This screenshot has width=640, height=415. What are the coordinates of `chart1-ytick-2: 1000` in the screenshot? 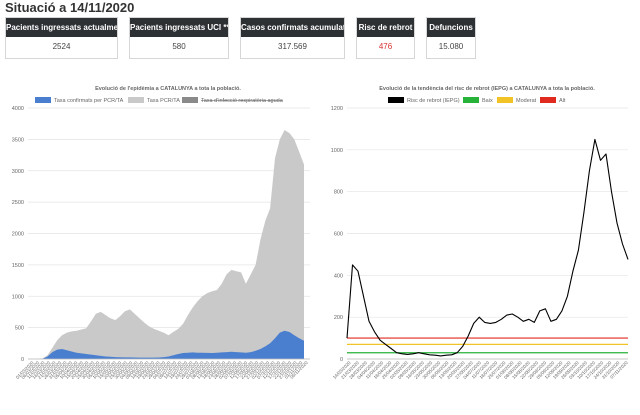 It's located at (18, 297).